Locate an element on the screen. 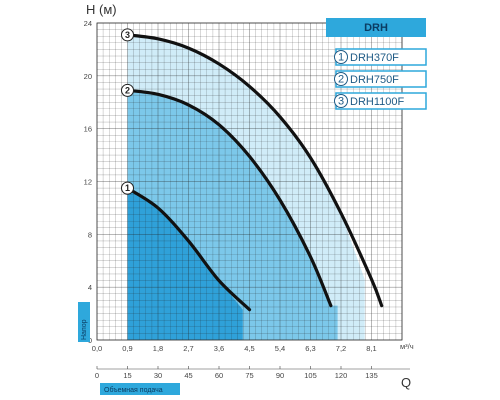  x-tick-label-m3h: 5,4 is located at coordinates (280, 348).